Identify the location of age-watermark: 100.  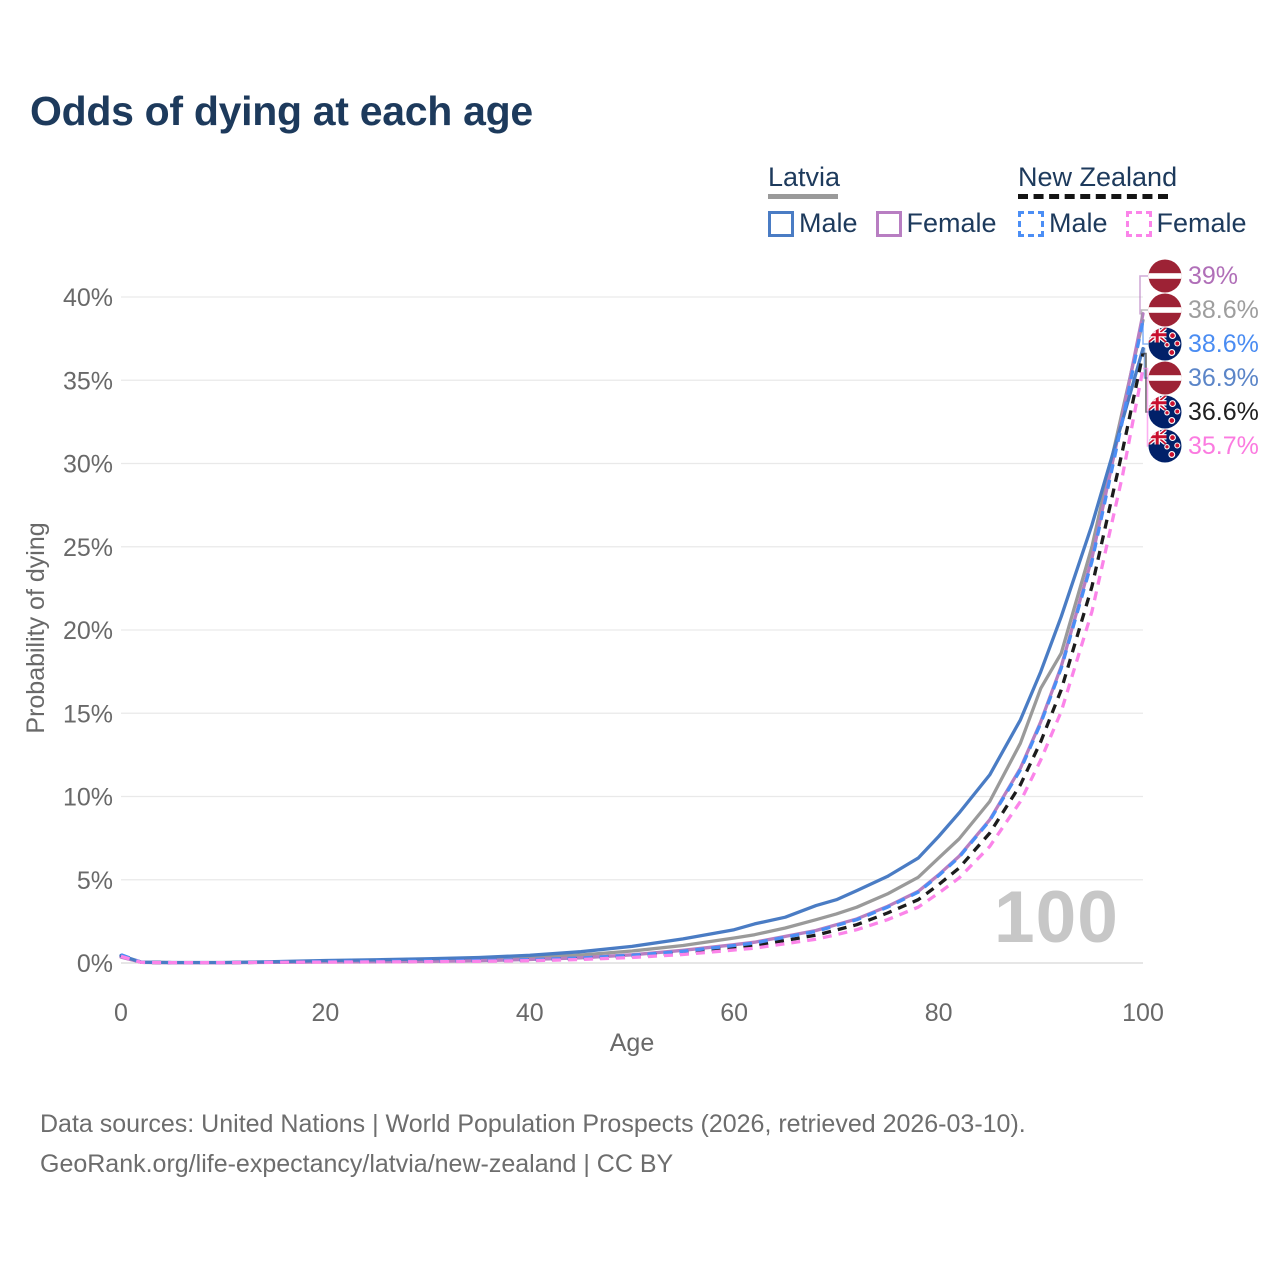
(1056, 917).